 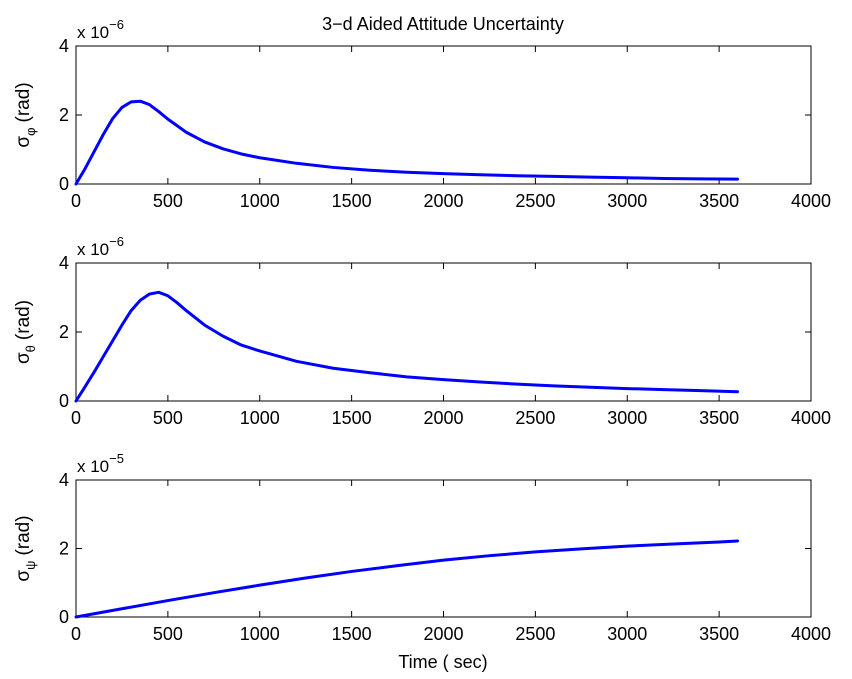 What do you see at coordinates (100, 463) in the screenshot?
I see `y-exponent-label: x 10−5` at bounding box center [100, 463].